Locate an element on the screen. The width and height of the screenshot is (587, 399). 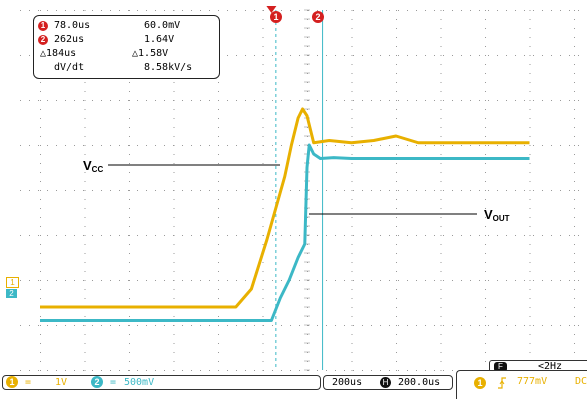
cursor2-top-marker: 2 is located at coordinates (318, 17).